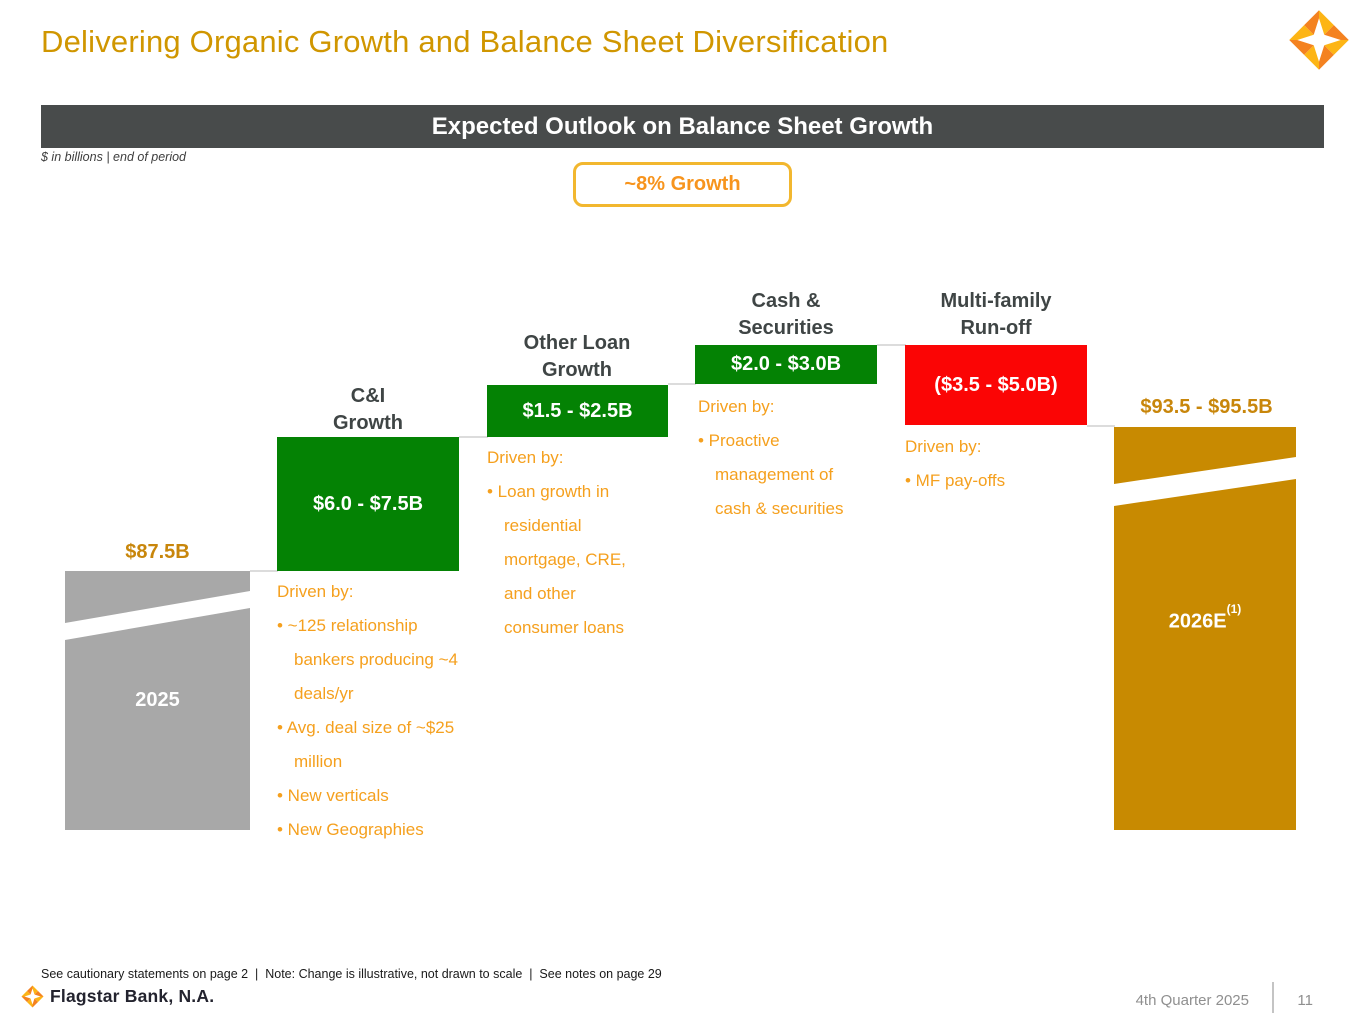  Describe the element at coordinates (32, 996) in the screenshot. I see `flagstar-star-icon` at that location.